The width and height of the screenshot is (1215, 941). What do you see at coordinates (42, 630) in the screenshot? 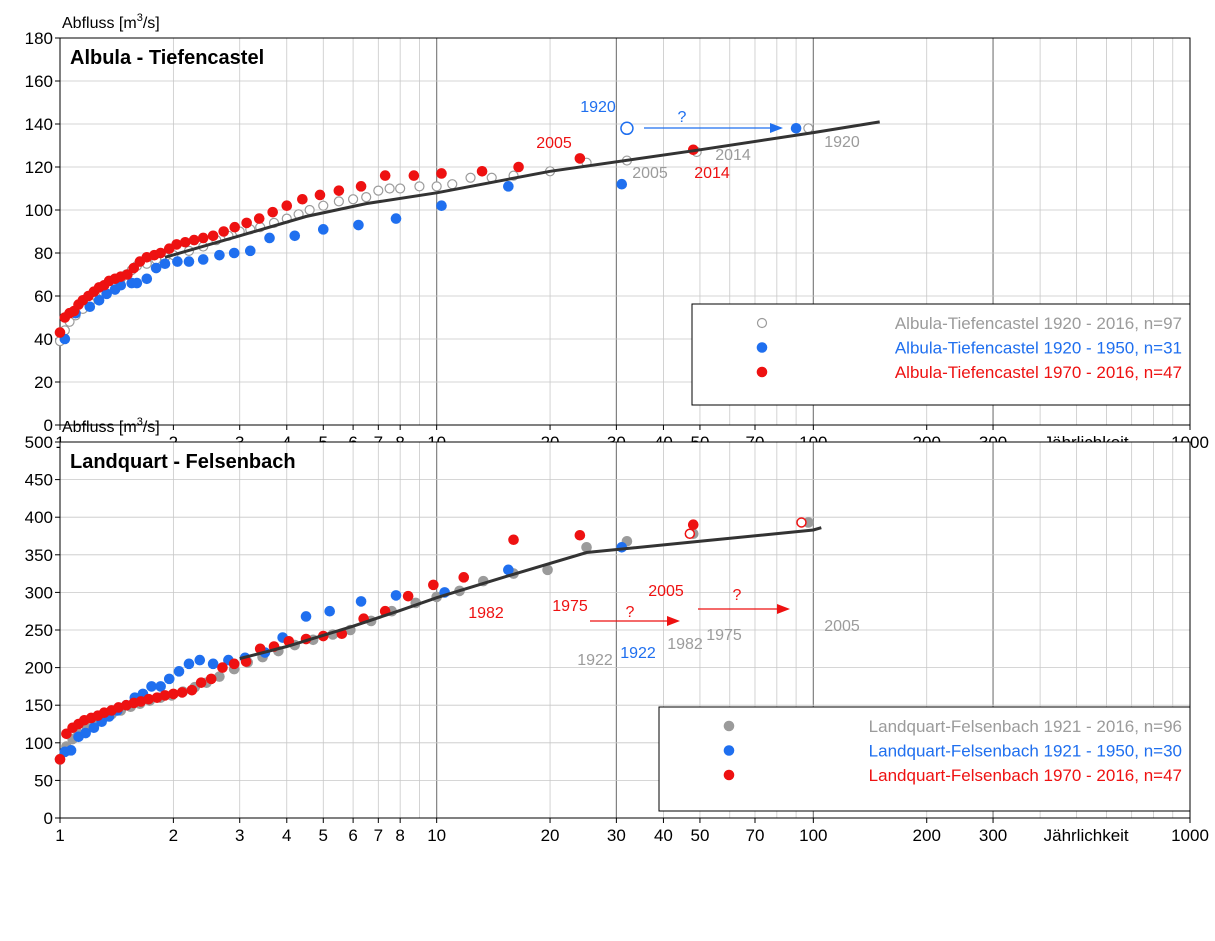
I see `y-axis: 0 50 100 150 200 250 300 350 400 450 500` at bounding box center [42, 630].